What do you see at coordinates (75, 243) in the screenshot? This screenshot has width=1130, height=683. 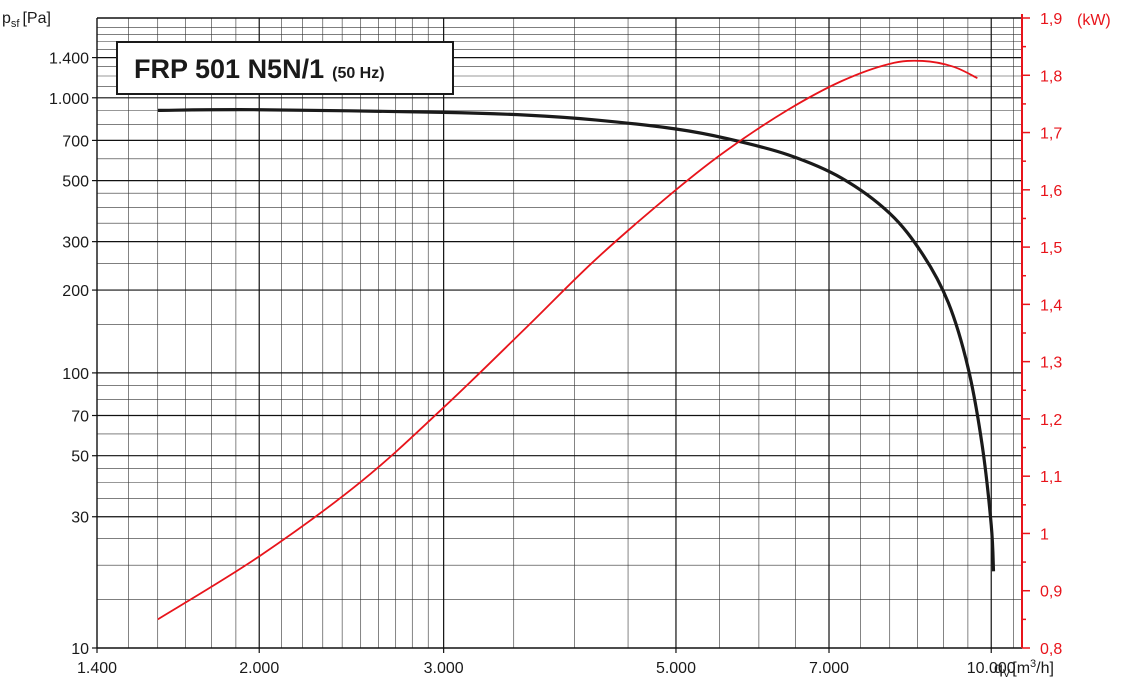 I see `left-tick-label: 300` at bounding box center [75, 243].